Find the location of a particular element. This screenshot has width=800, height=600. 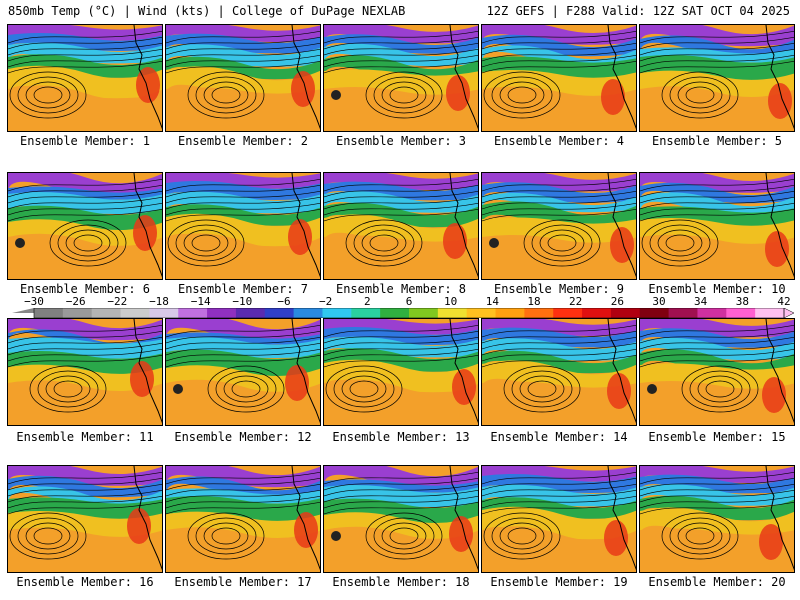

colorbar-tick-label: −14 is located at coordinates (200, 301).